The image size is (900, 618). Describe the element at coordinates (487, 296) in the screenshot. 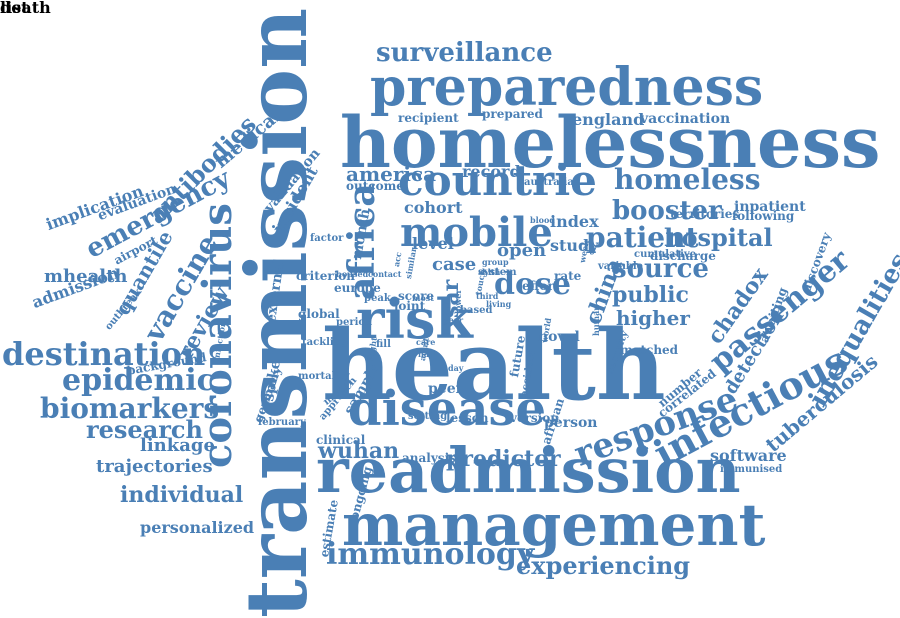

I see `word-third: third` at that location.